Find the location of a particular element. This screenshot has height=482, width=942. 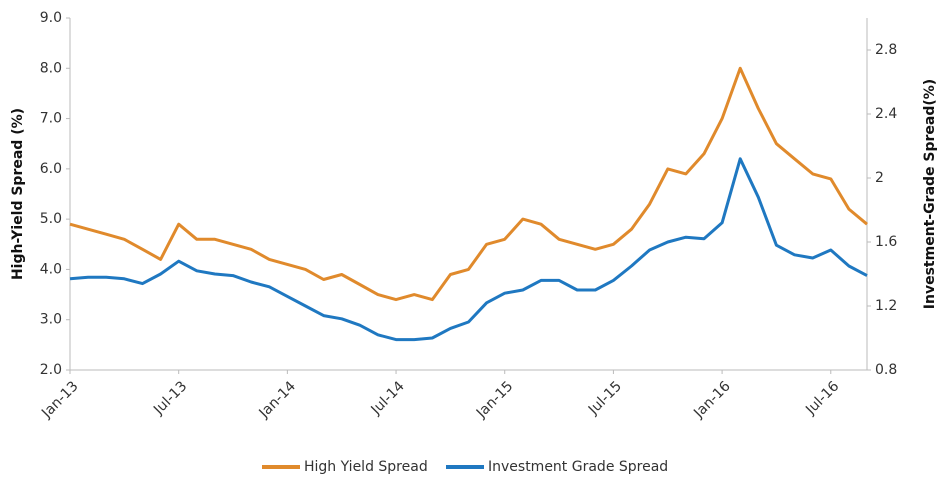

y-tick-label: 6.0 is located at coordinates (51, 169).